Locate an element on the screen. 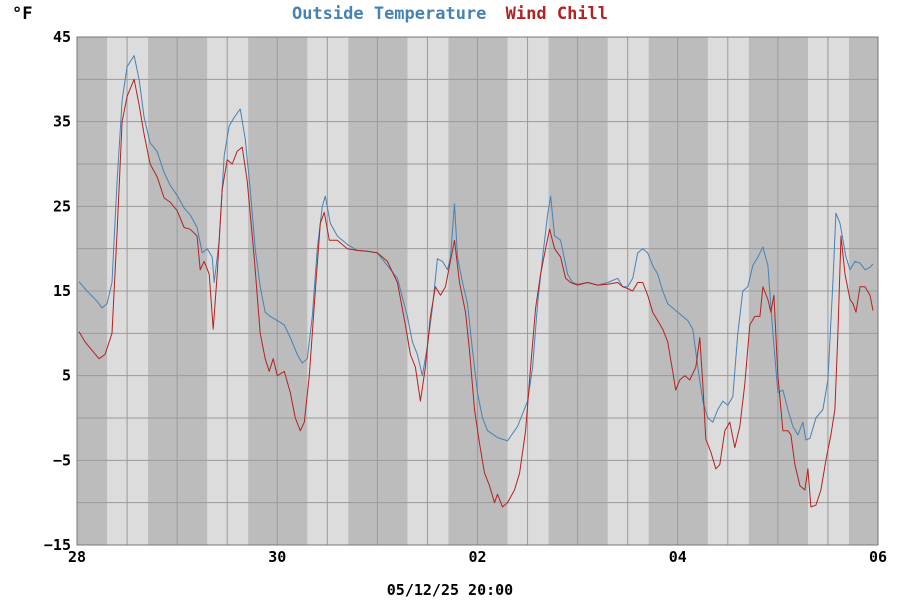 This screenshot has height=600, width=900. y-tick-label: 45 is located at coordinates (62, 37).